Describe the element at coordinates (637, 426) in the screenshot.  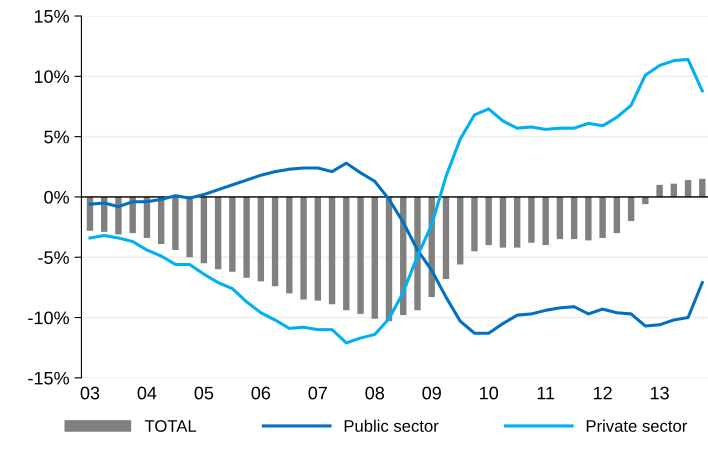
I see `legend-label: Private sector` at that location.